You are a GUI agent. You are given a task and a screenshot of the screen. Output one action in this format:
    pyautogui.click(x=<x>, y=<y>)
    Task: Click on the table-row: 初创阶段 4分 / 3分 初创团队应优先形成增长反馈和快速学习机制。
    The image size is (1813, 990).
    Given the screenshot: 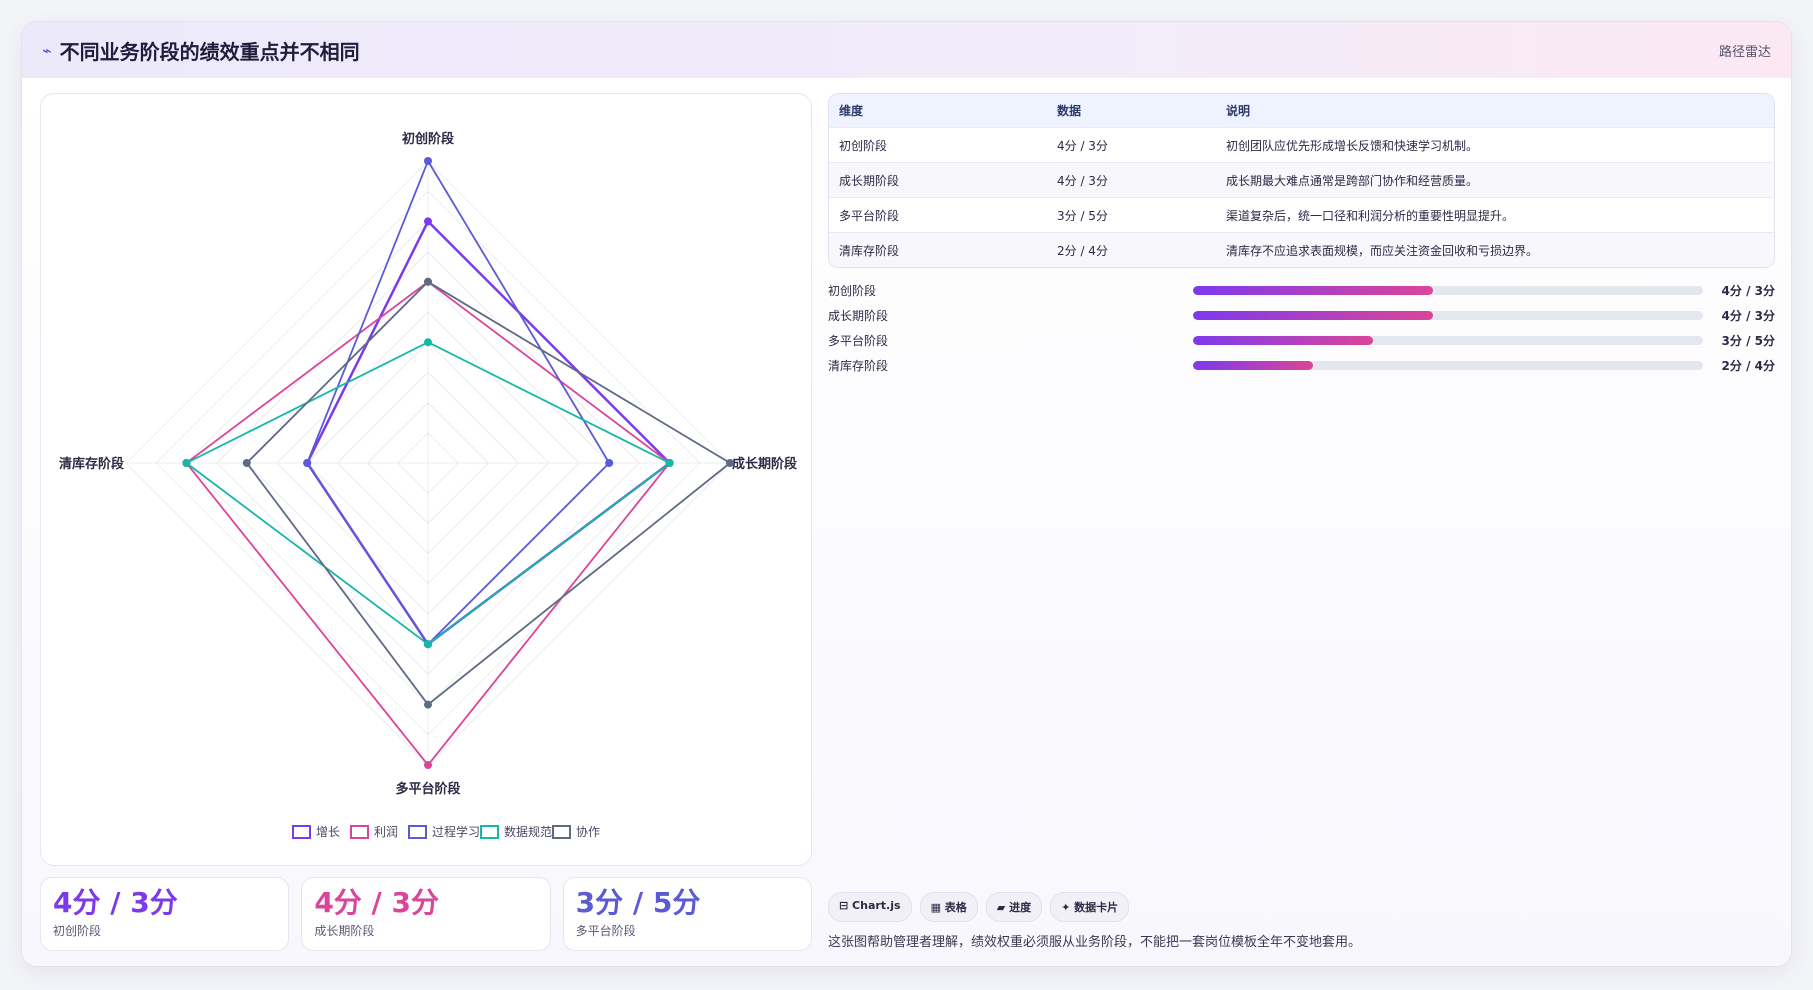 What is the action you would take?
    pyautogui.click(x=1301, y=144)
    